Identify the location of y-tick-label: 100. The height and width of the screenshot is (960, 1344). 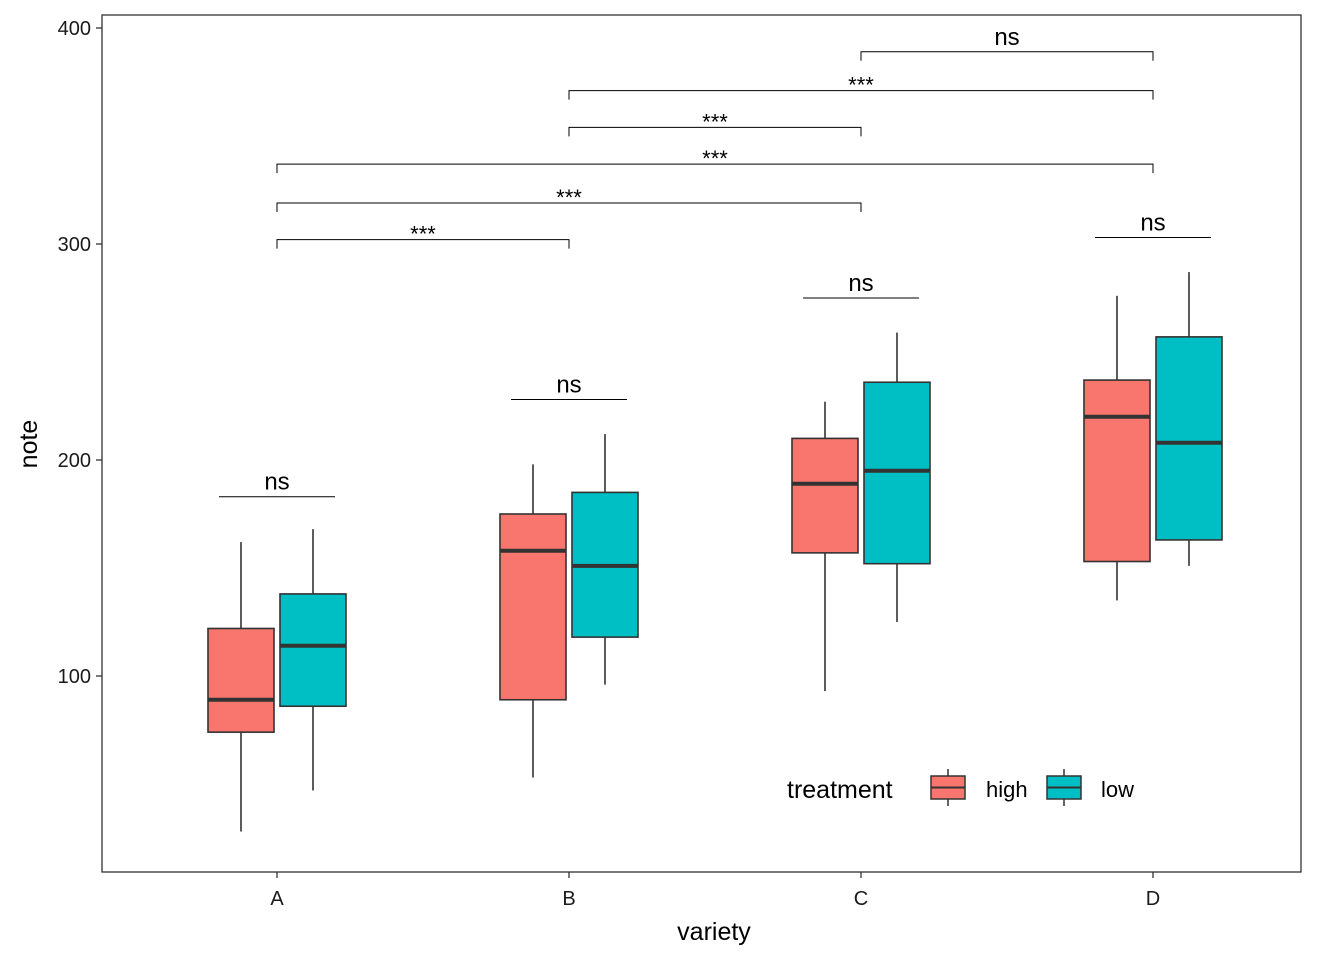
(74, 677).